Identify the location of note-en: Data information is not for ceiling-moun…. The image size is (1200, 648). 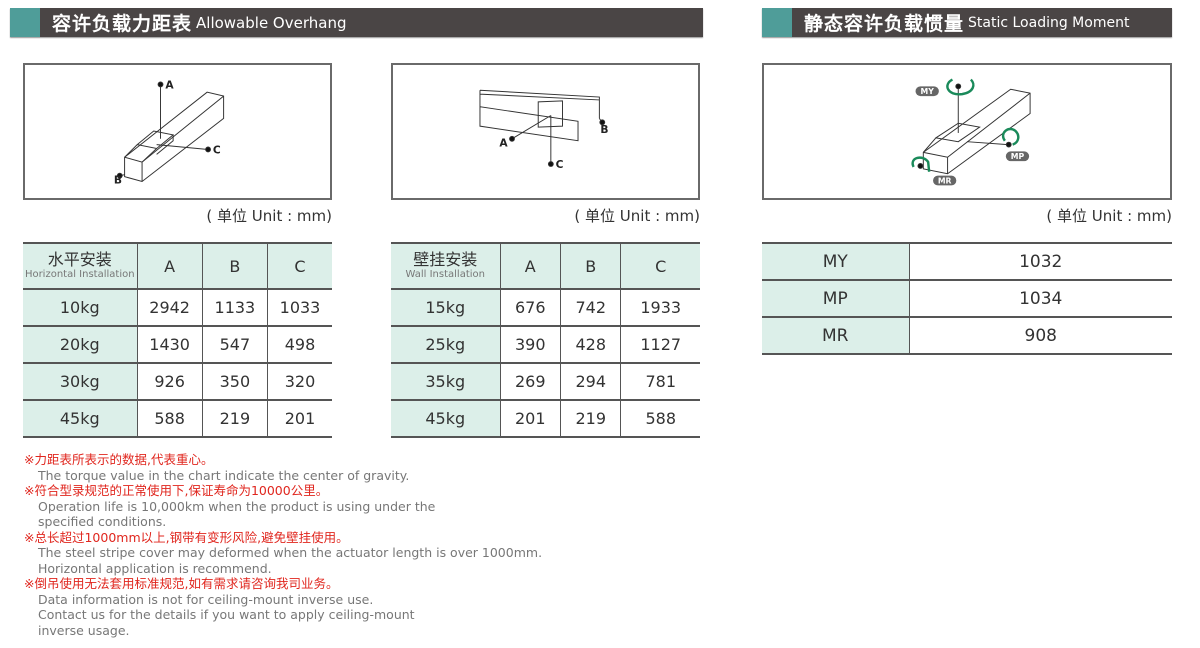
(206, 599).